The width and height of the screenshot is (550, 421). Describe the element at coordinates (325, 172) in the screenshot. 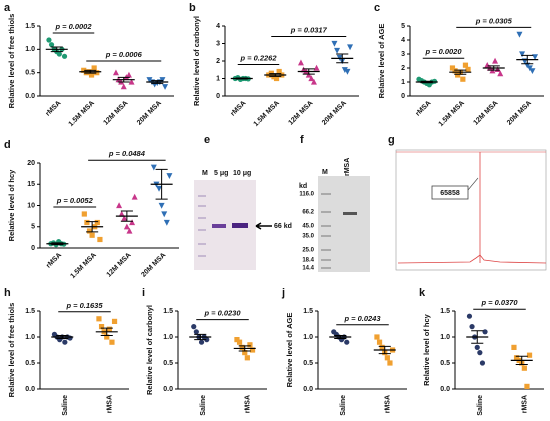

I see `lane-label: M` at that location.